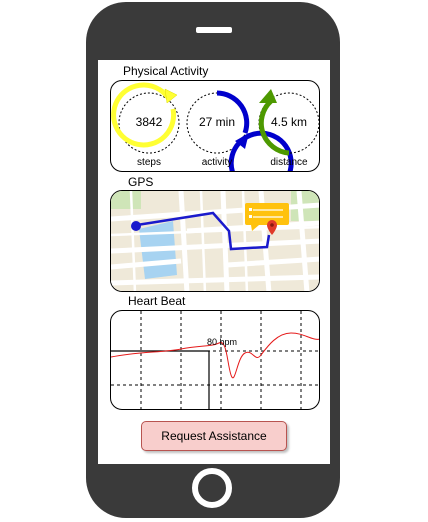  I want to click on baseline-marker, so click(160, 379).